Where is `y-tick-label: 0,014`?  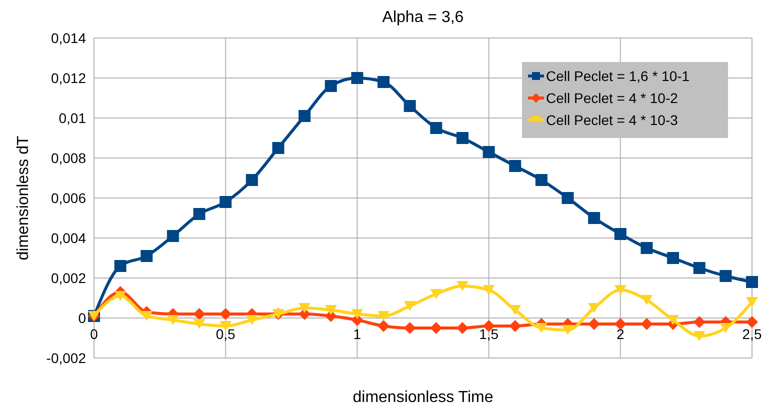 y-tick-label: 0,014 is located at coordinates (68, 38).